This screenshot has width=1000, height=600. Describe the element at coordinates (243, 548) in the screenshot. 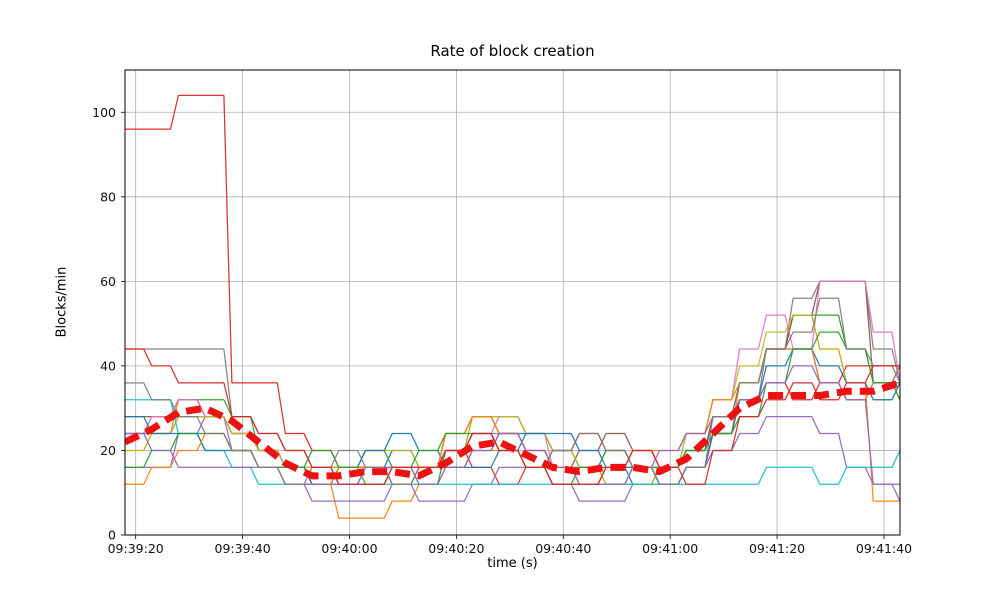

I see `x-tick-label: 09:39:40` at that location.